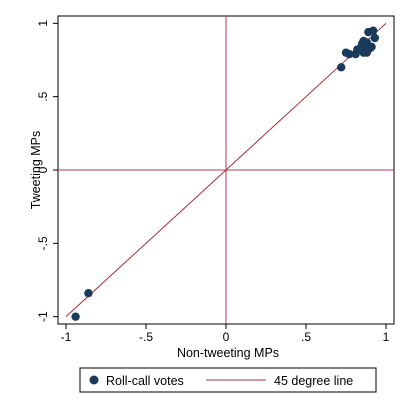 This screenshot has height=405, width=399. What do you see at coordinates (228, 380) in the screenshot?
I see `legend: Roll-call votes 45 degree line` at bounding box center [228, 380].